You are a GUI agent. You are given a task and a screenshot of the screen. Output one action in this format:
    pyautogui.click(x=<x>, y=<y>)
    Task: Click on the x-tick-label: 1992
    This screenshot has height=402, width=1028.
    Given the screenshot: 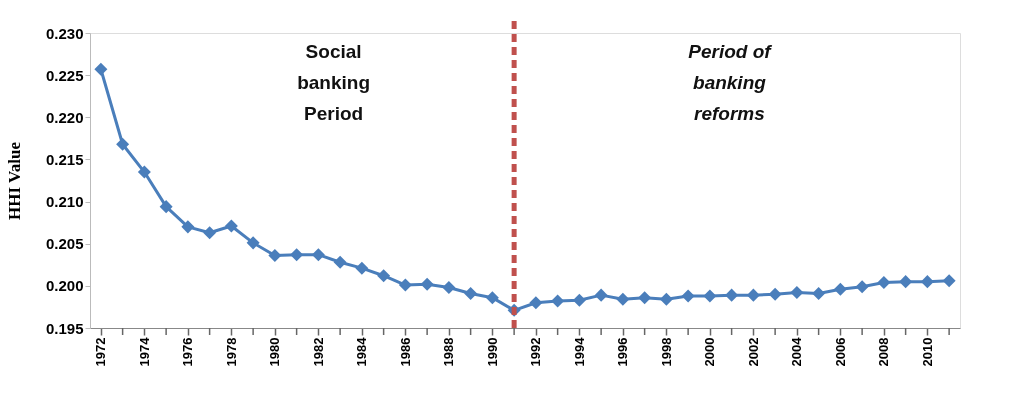 What is the action you would take?
    pyautogui.click(x=536, y=352)
    